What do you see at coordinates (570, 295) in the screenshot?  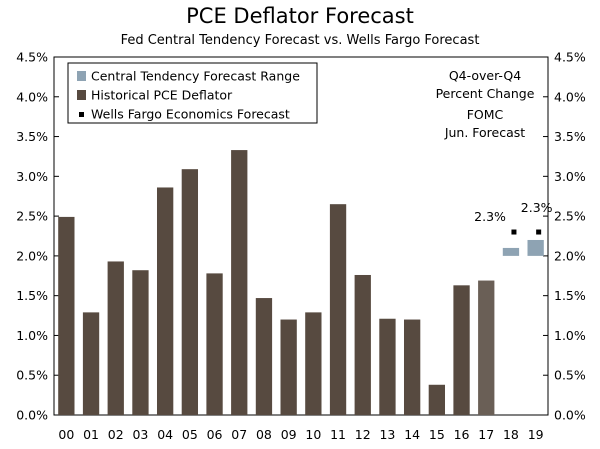 I see `y-tick-label-right: 1.5%` at bounding box center [570, 295].